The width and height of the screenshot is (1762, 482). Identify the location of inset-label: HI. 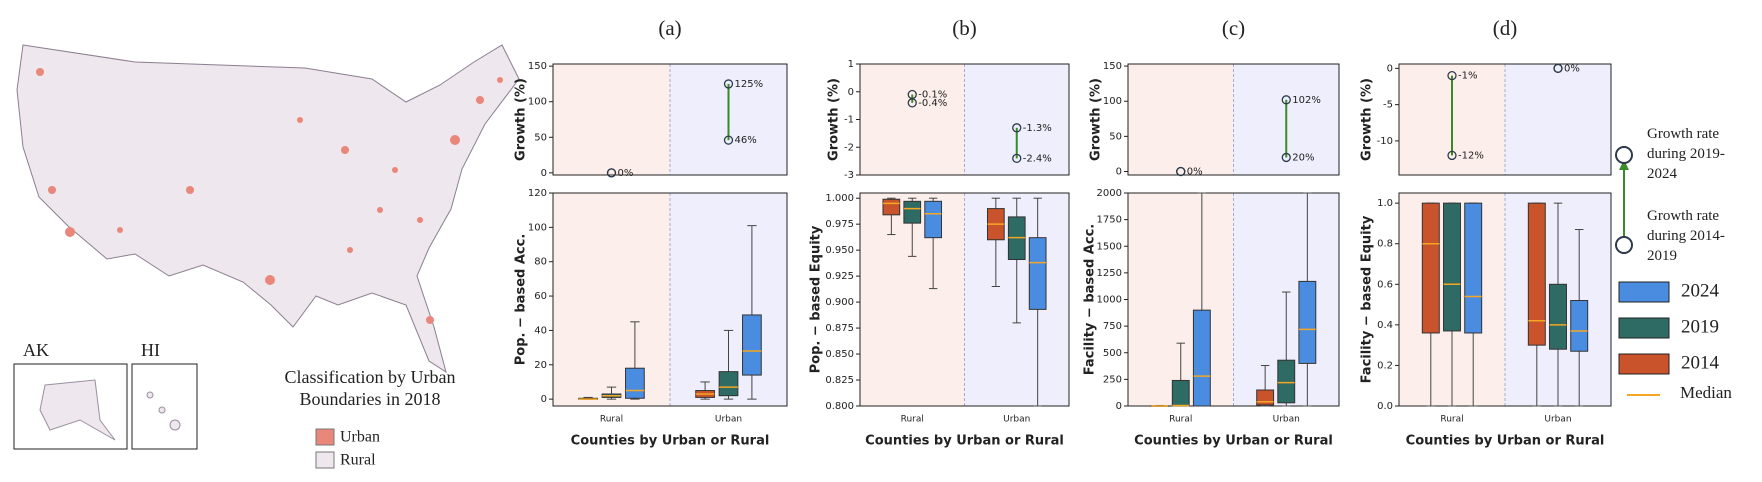
(150, 350).